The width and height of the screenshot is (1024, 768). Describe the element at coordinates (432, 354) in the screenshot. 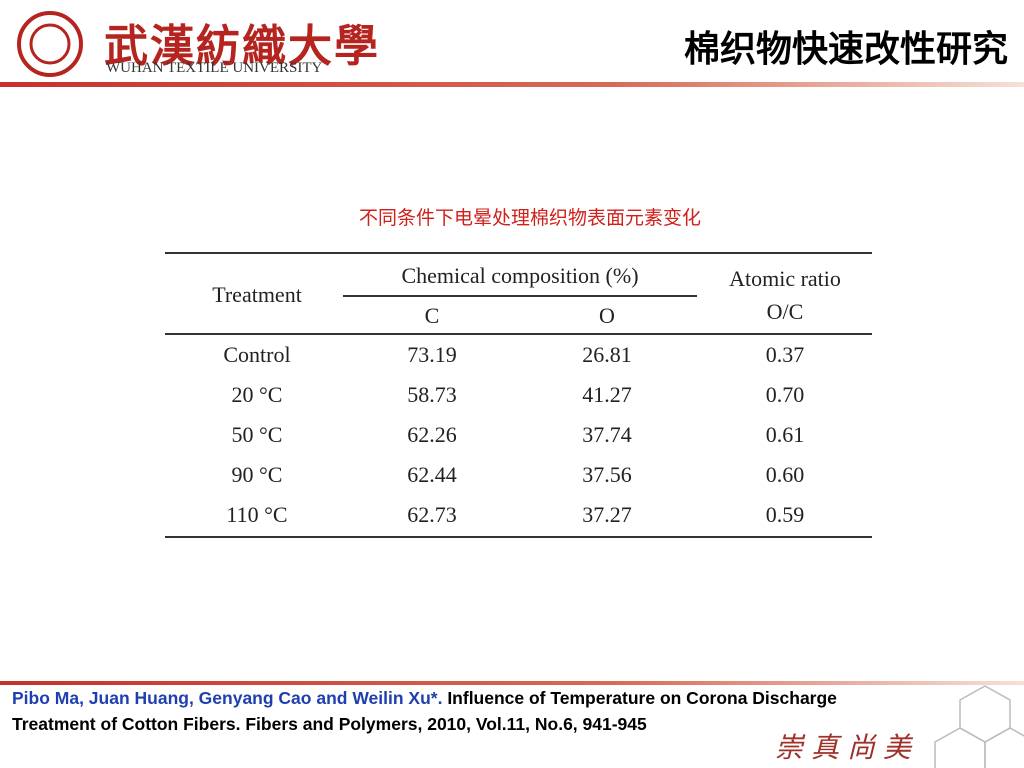

I see `table-cell: 73.19` at that location.